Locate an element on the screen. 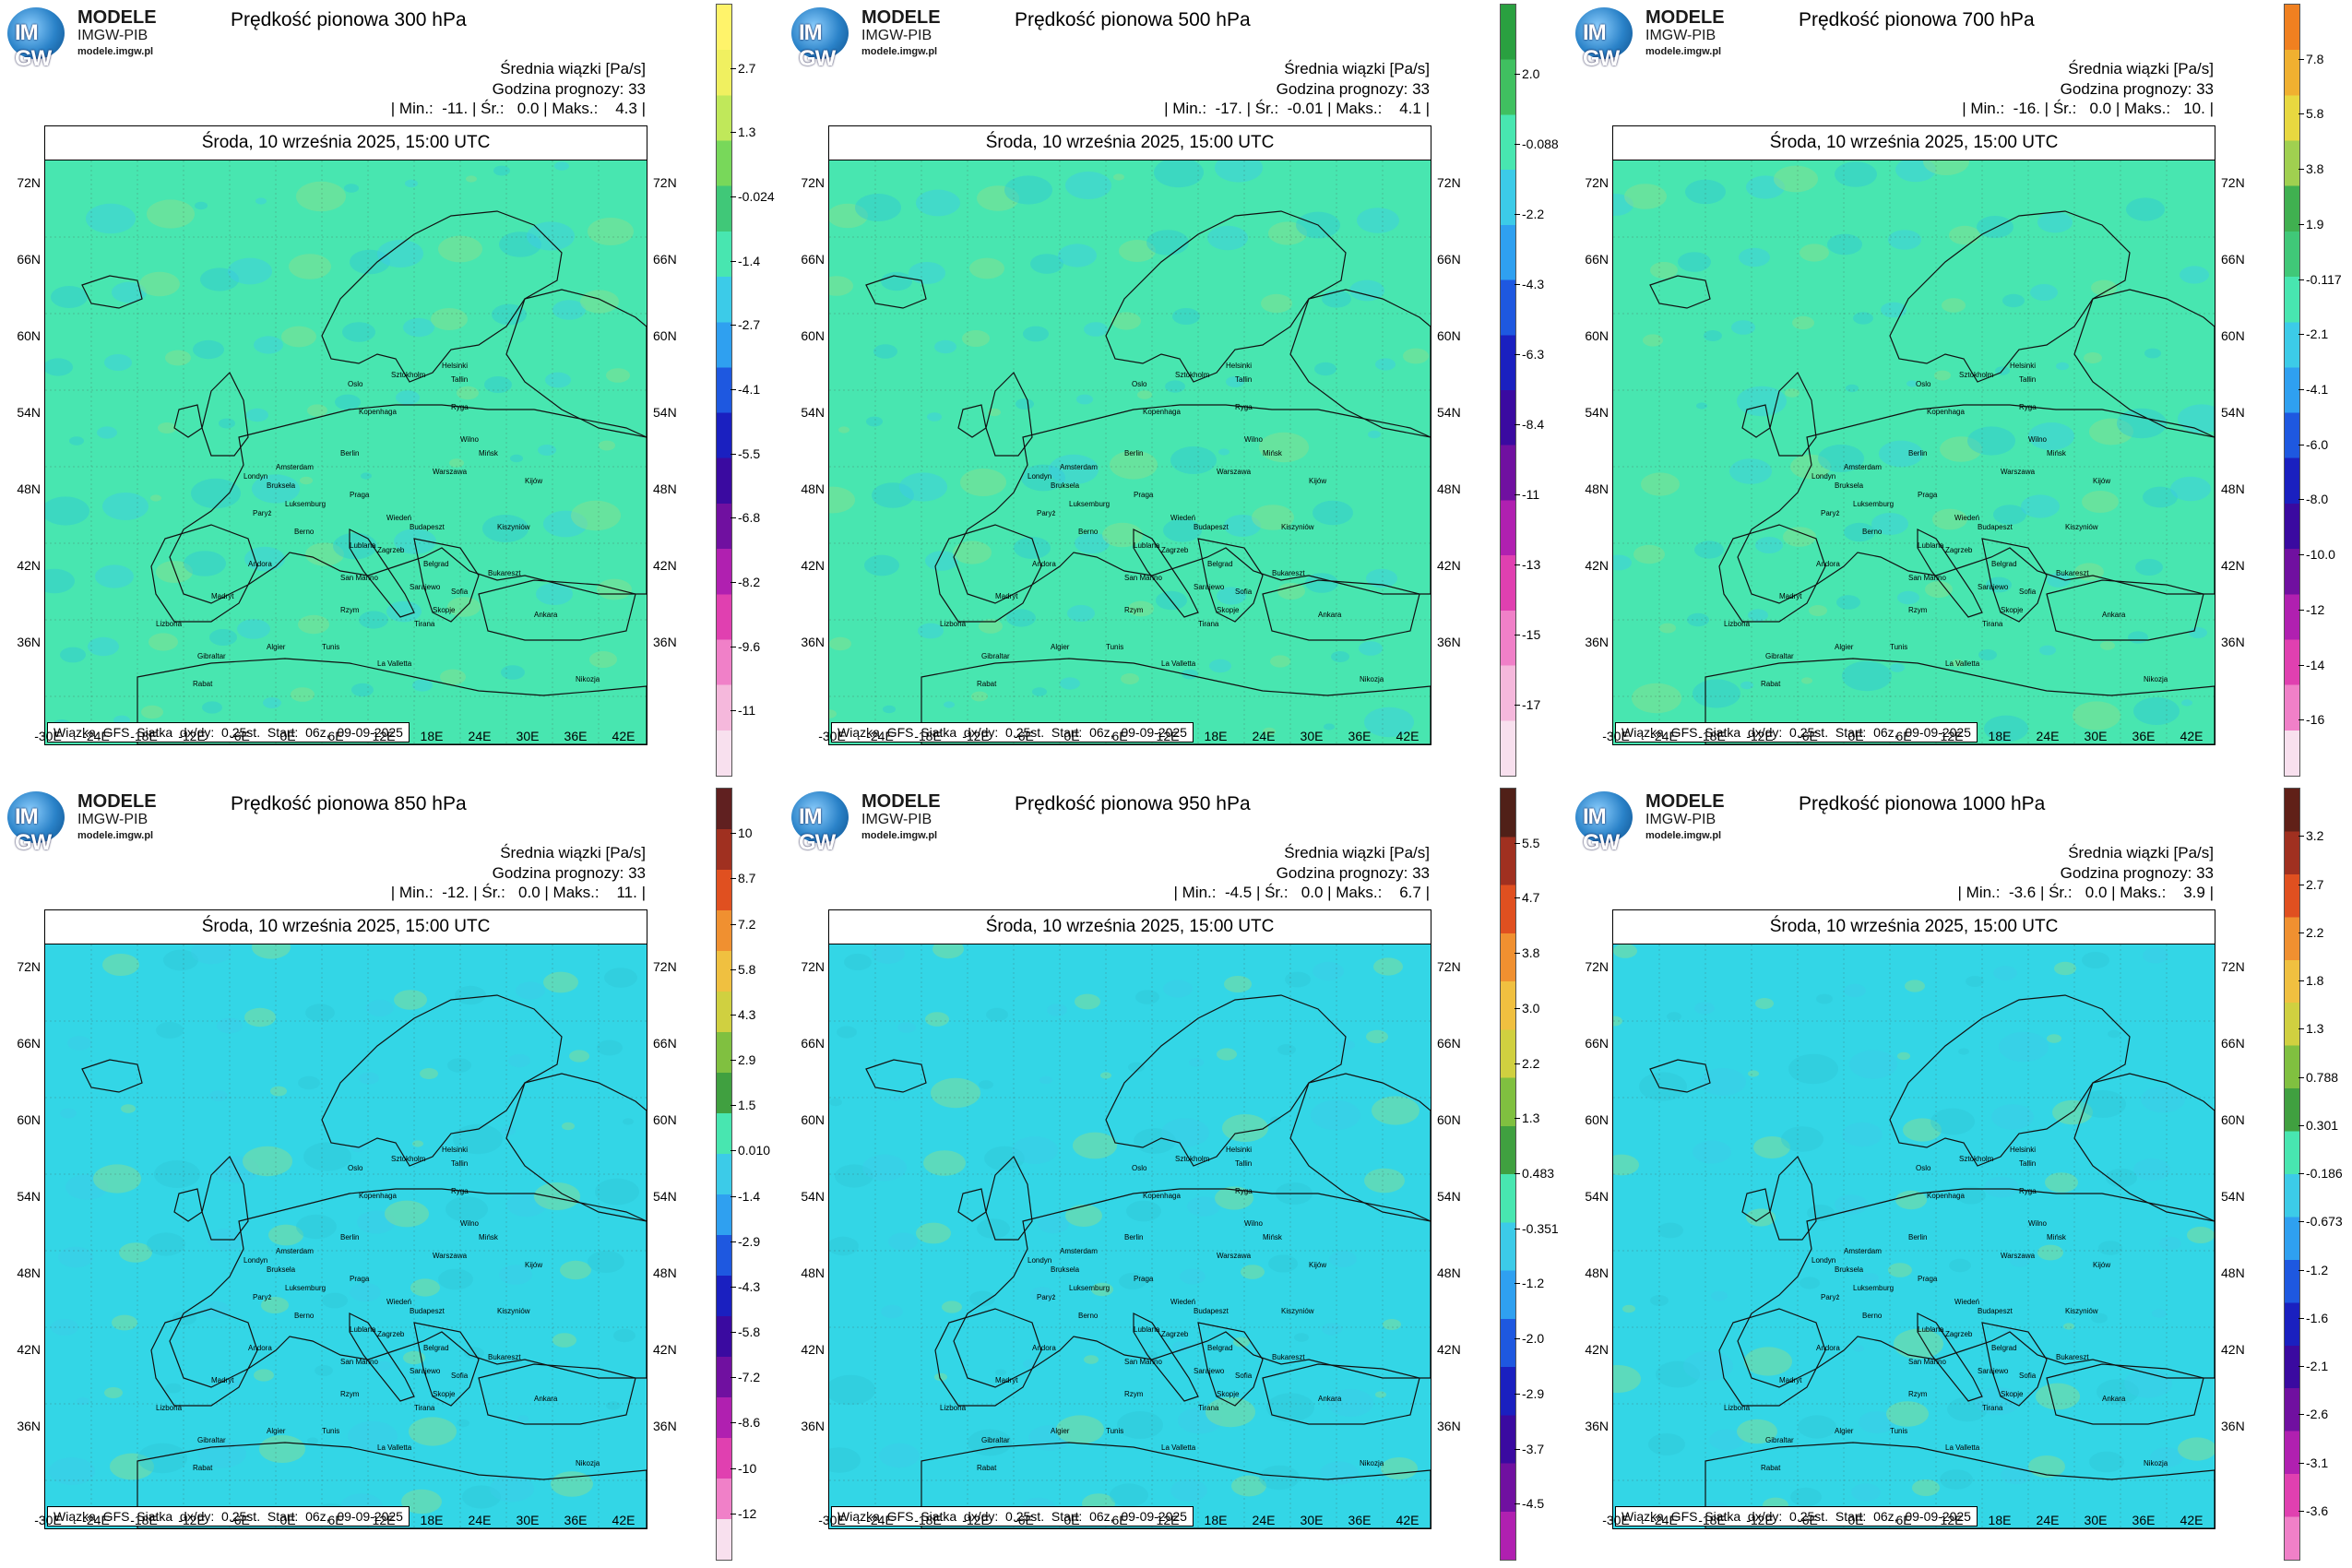 The image size is (2352, 1568). lon-label: 18E is located at coordinates (2000, 736).